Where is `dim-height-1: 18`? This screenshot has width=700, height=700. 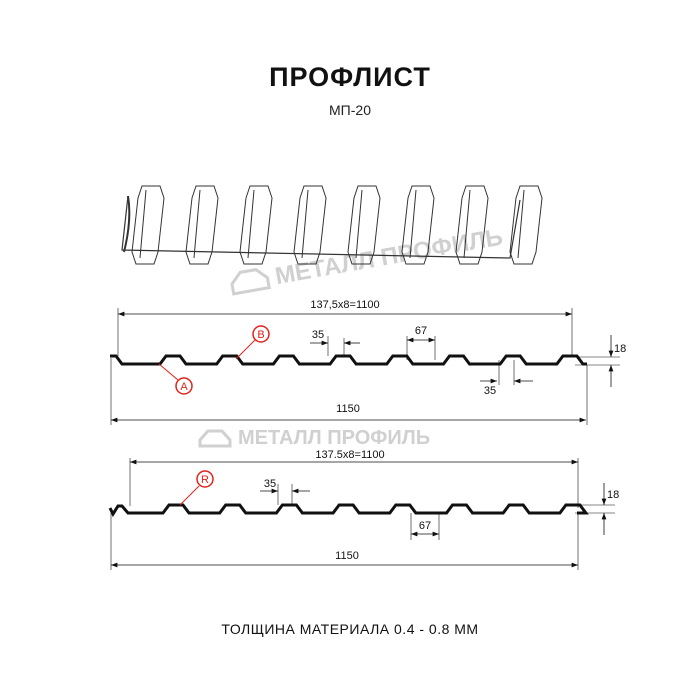 dim-height-1: 18 is located at coordinates (620, 349).